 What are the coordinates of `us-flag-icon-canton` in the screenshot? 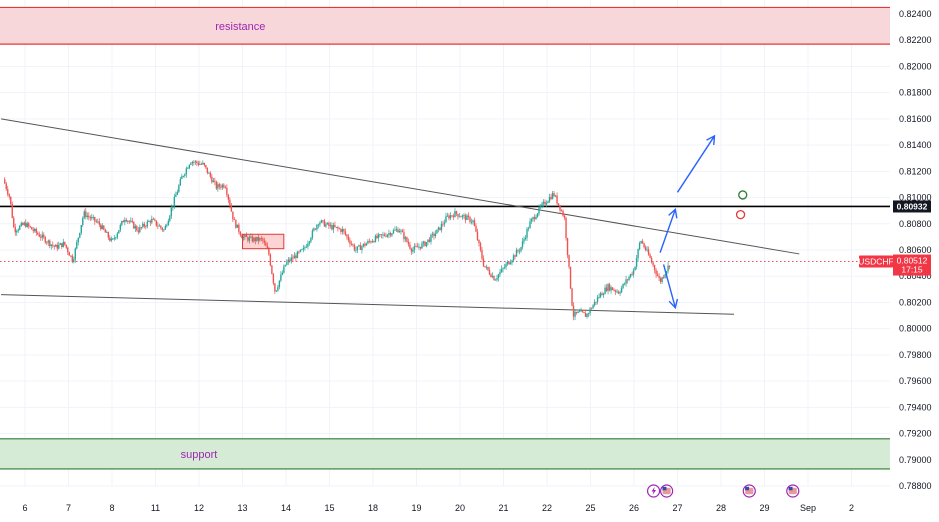 It's located at (790, 488).